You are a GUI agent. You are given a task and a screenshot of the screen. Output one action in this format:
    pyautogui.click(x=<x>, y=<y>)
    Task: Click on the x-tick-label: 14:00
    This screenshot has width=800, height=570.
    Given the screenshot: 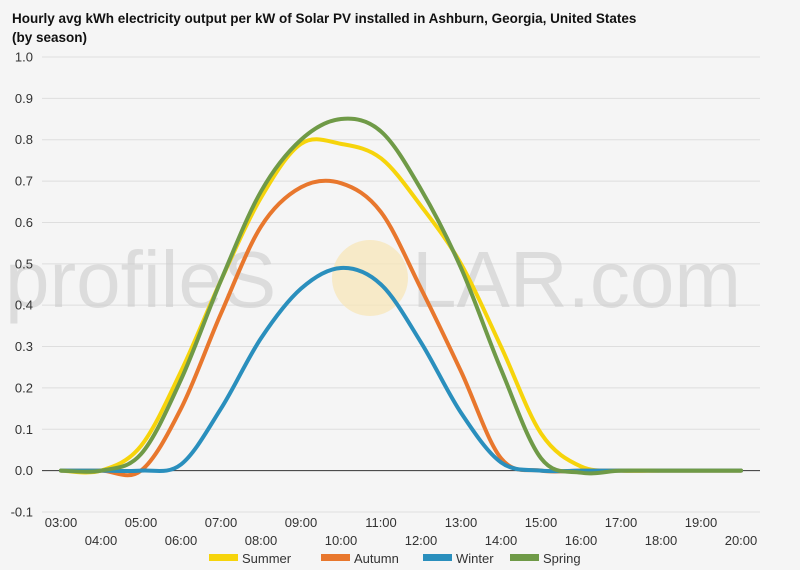 What is the action you would take?
    pyautogui.click(x=501, y=540)
    